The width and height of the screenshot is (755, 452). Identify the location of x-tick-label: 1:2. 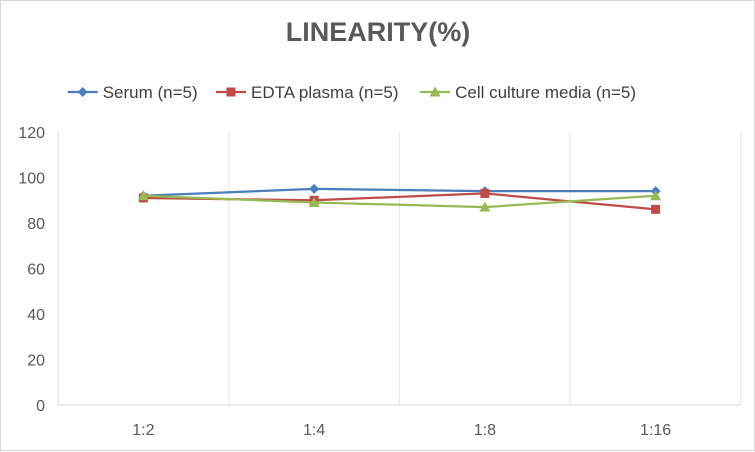
(143, 430).